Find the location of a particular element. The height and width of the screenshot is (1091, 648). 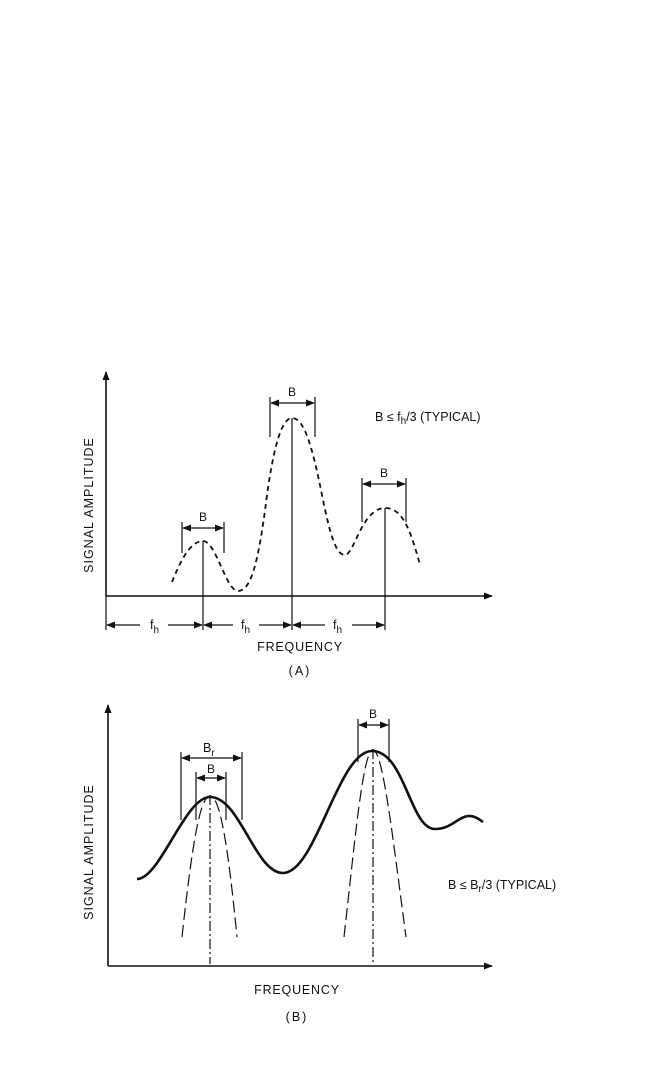

panel-a-spacing-fh-1: fh is located at coordinates (154, 627).